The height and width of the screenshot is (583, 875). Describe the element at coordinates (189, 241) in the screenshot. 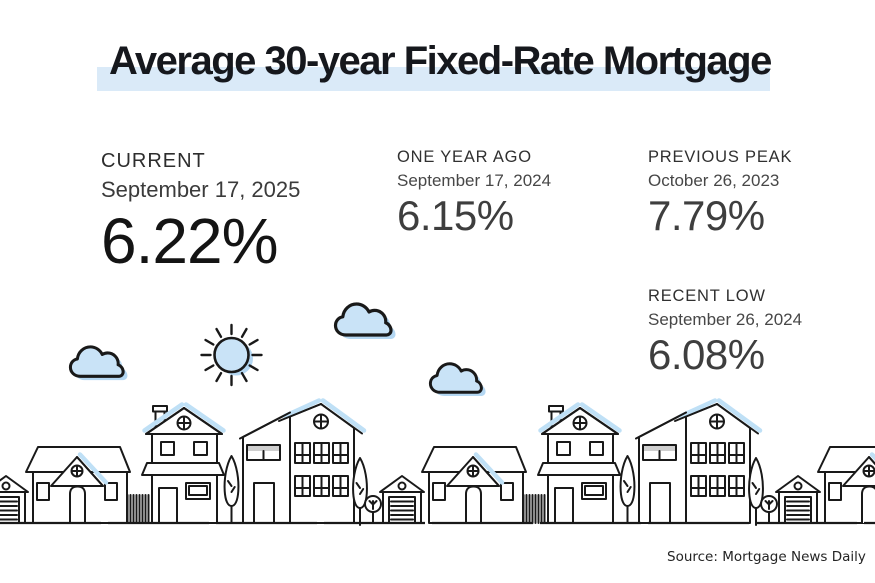

I see `stat-value: 6.22%` at that location.